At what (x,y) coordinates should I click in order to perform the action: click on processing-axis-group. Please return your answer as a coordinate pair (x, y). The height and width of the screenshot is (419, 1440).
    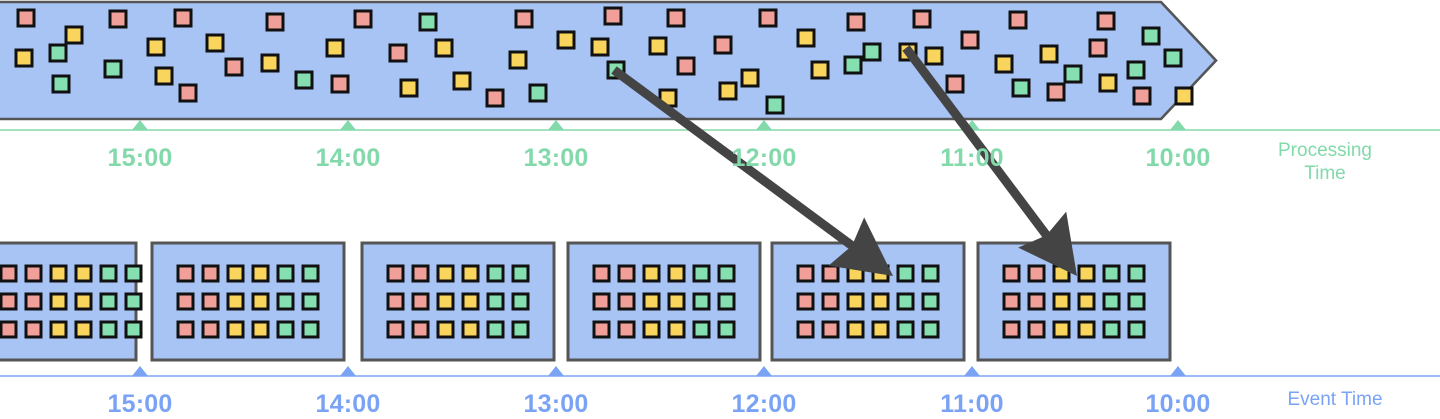
    Looking at the image, I should click on (720, 125).